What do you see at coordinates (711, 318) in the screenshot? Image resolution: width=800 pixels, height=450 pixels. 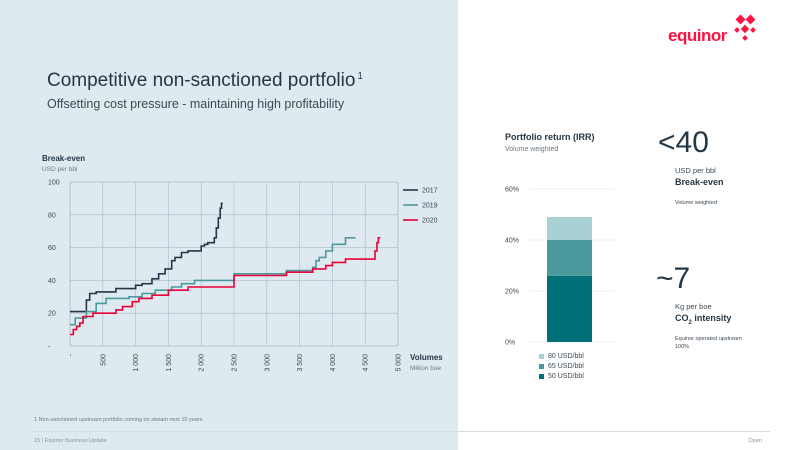 I see `kpi-co2-label-rest: intensity` at bounding box center [711, 318].